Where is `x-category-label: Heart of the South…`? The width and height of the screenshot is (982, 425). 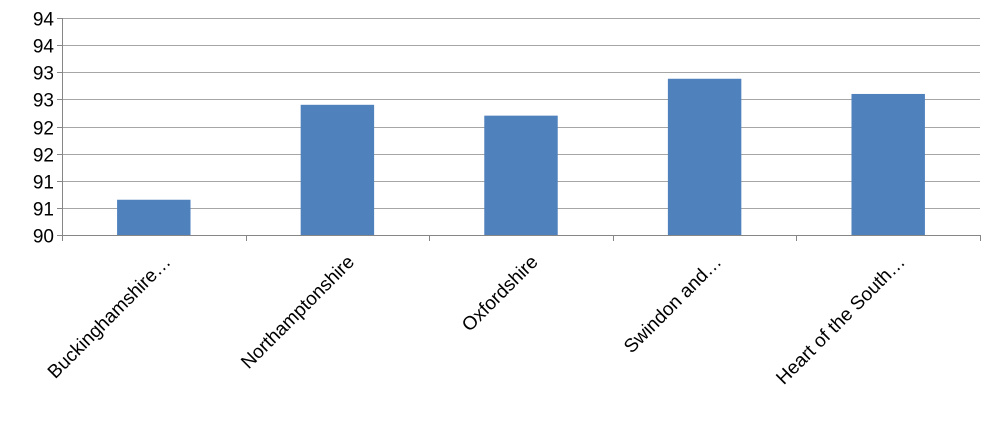 x-category-label: Heart of the South… is located at coordinates (840, 320).